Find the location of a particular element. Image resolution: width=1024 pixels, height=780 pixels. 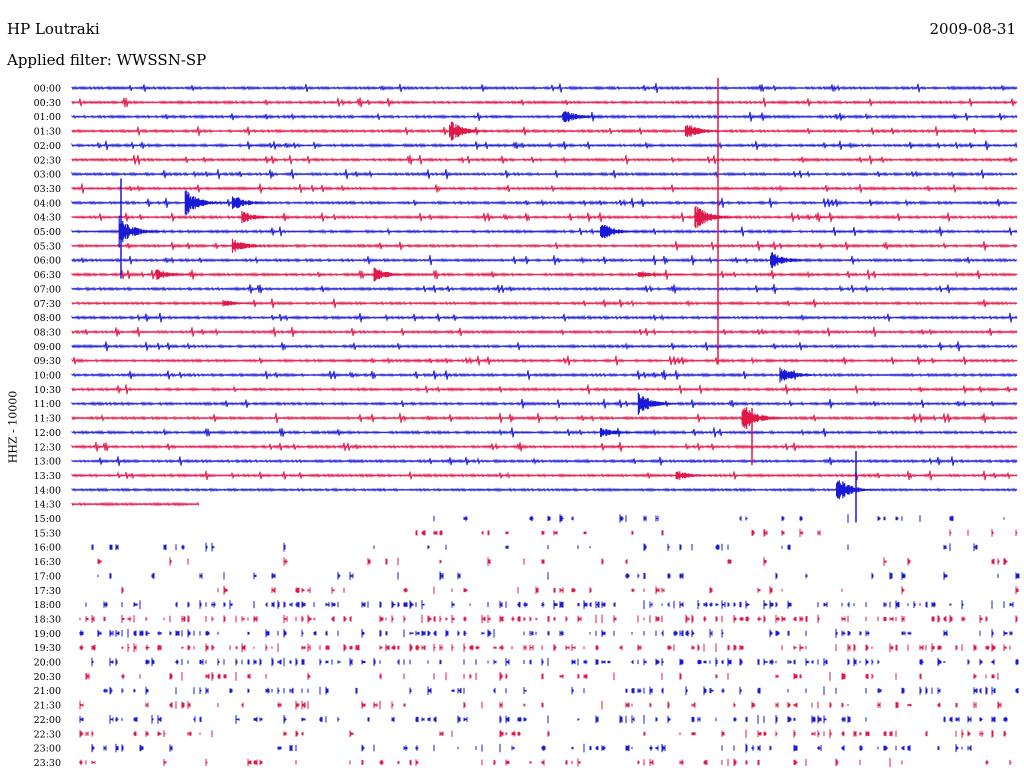

tick-label: 03:00 is located at coordinates (47, 175).